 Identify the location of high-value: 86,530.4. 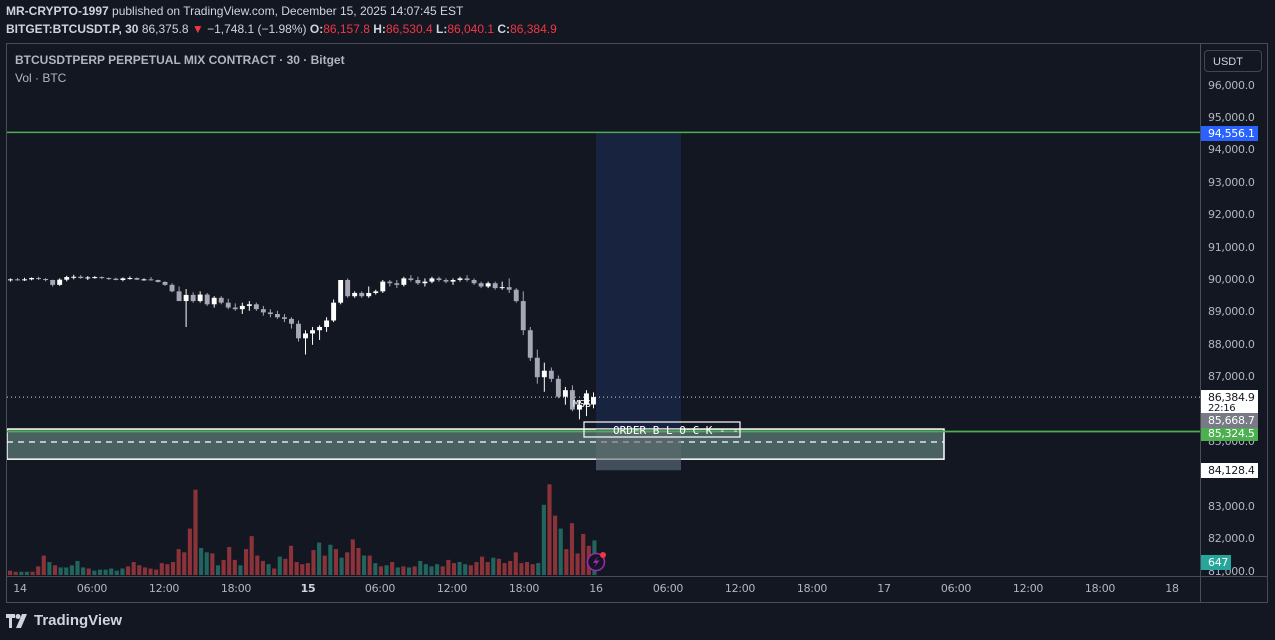
(409, 29).